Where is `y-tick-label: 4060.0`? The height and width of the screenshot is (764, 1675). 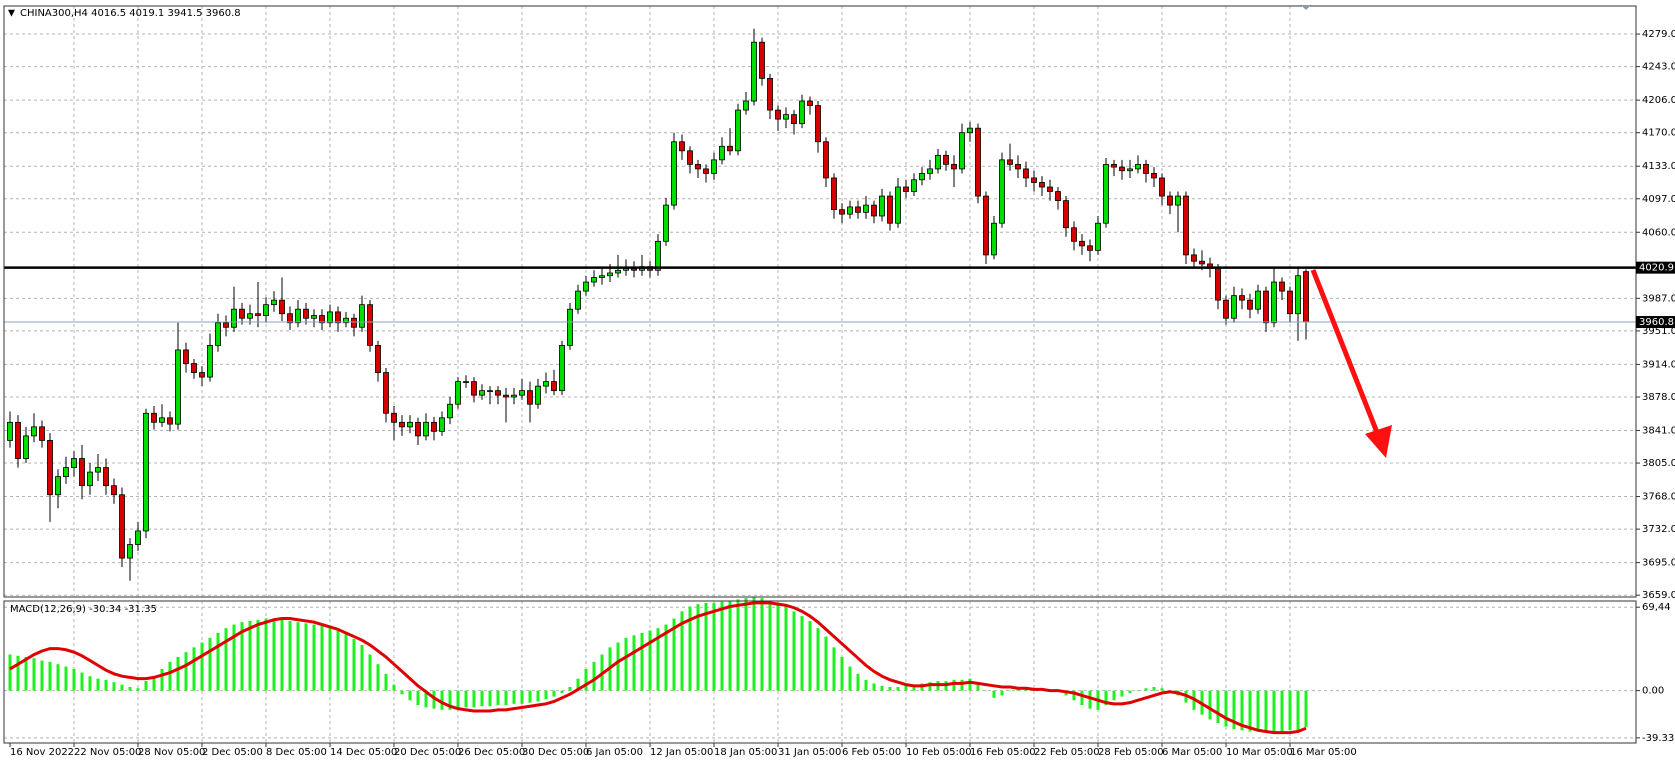 y-tick-label: 4060.0 is located at coordinates (1658, 232).